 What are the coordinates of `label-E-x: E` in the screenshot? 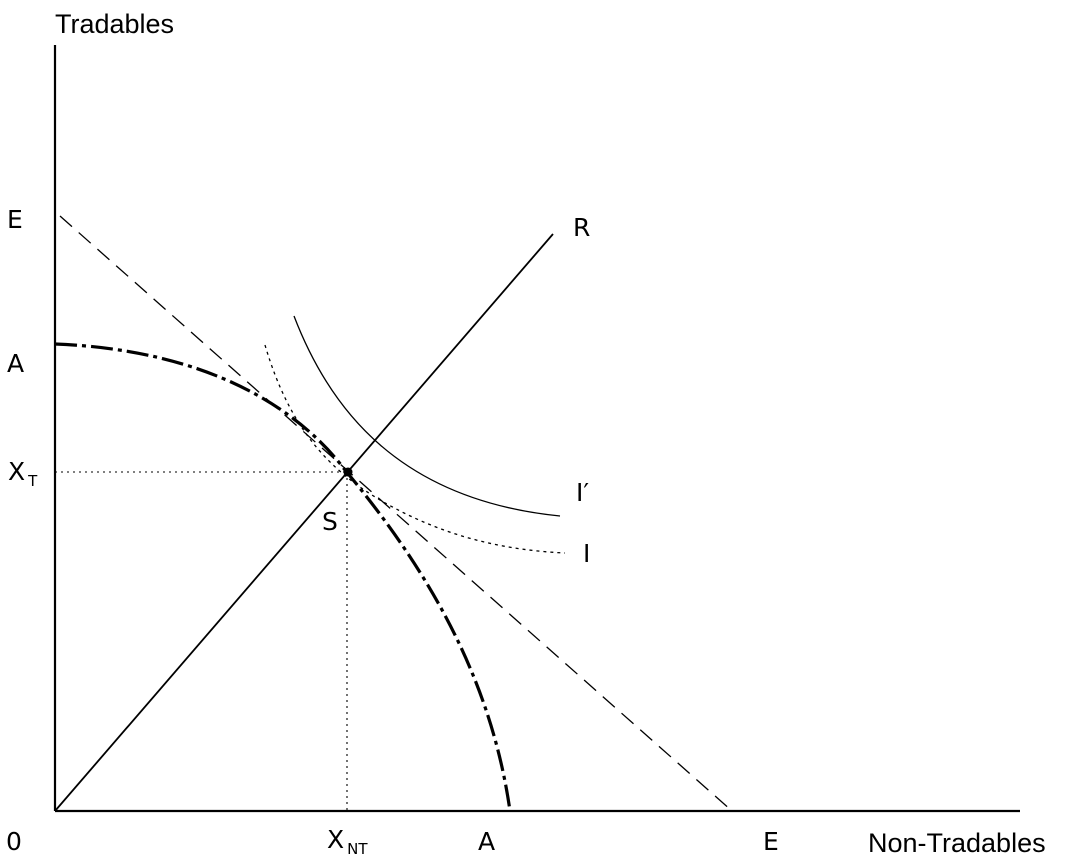 It's located at (771, 841).